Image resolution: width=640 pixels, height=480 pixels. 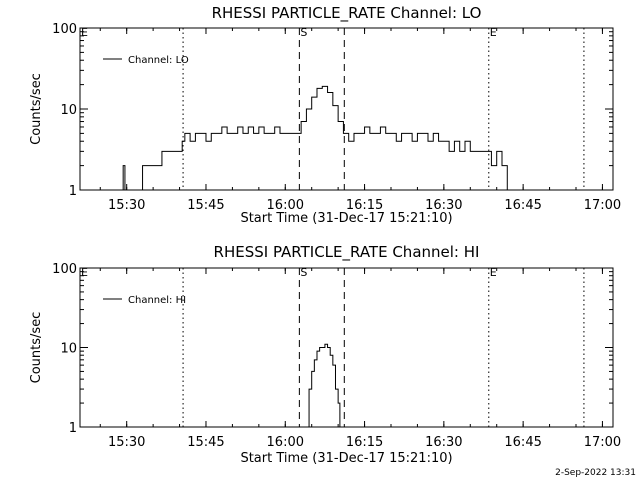 What do you see at coordinates (157, 300) in the screenshot?
I see `panel2-legend-label: Channel: HI` at bounding box center [157, 300].